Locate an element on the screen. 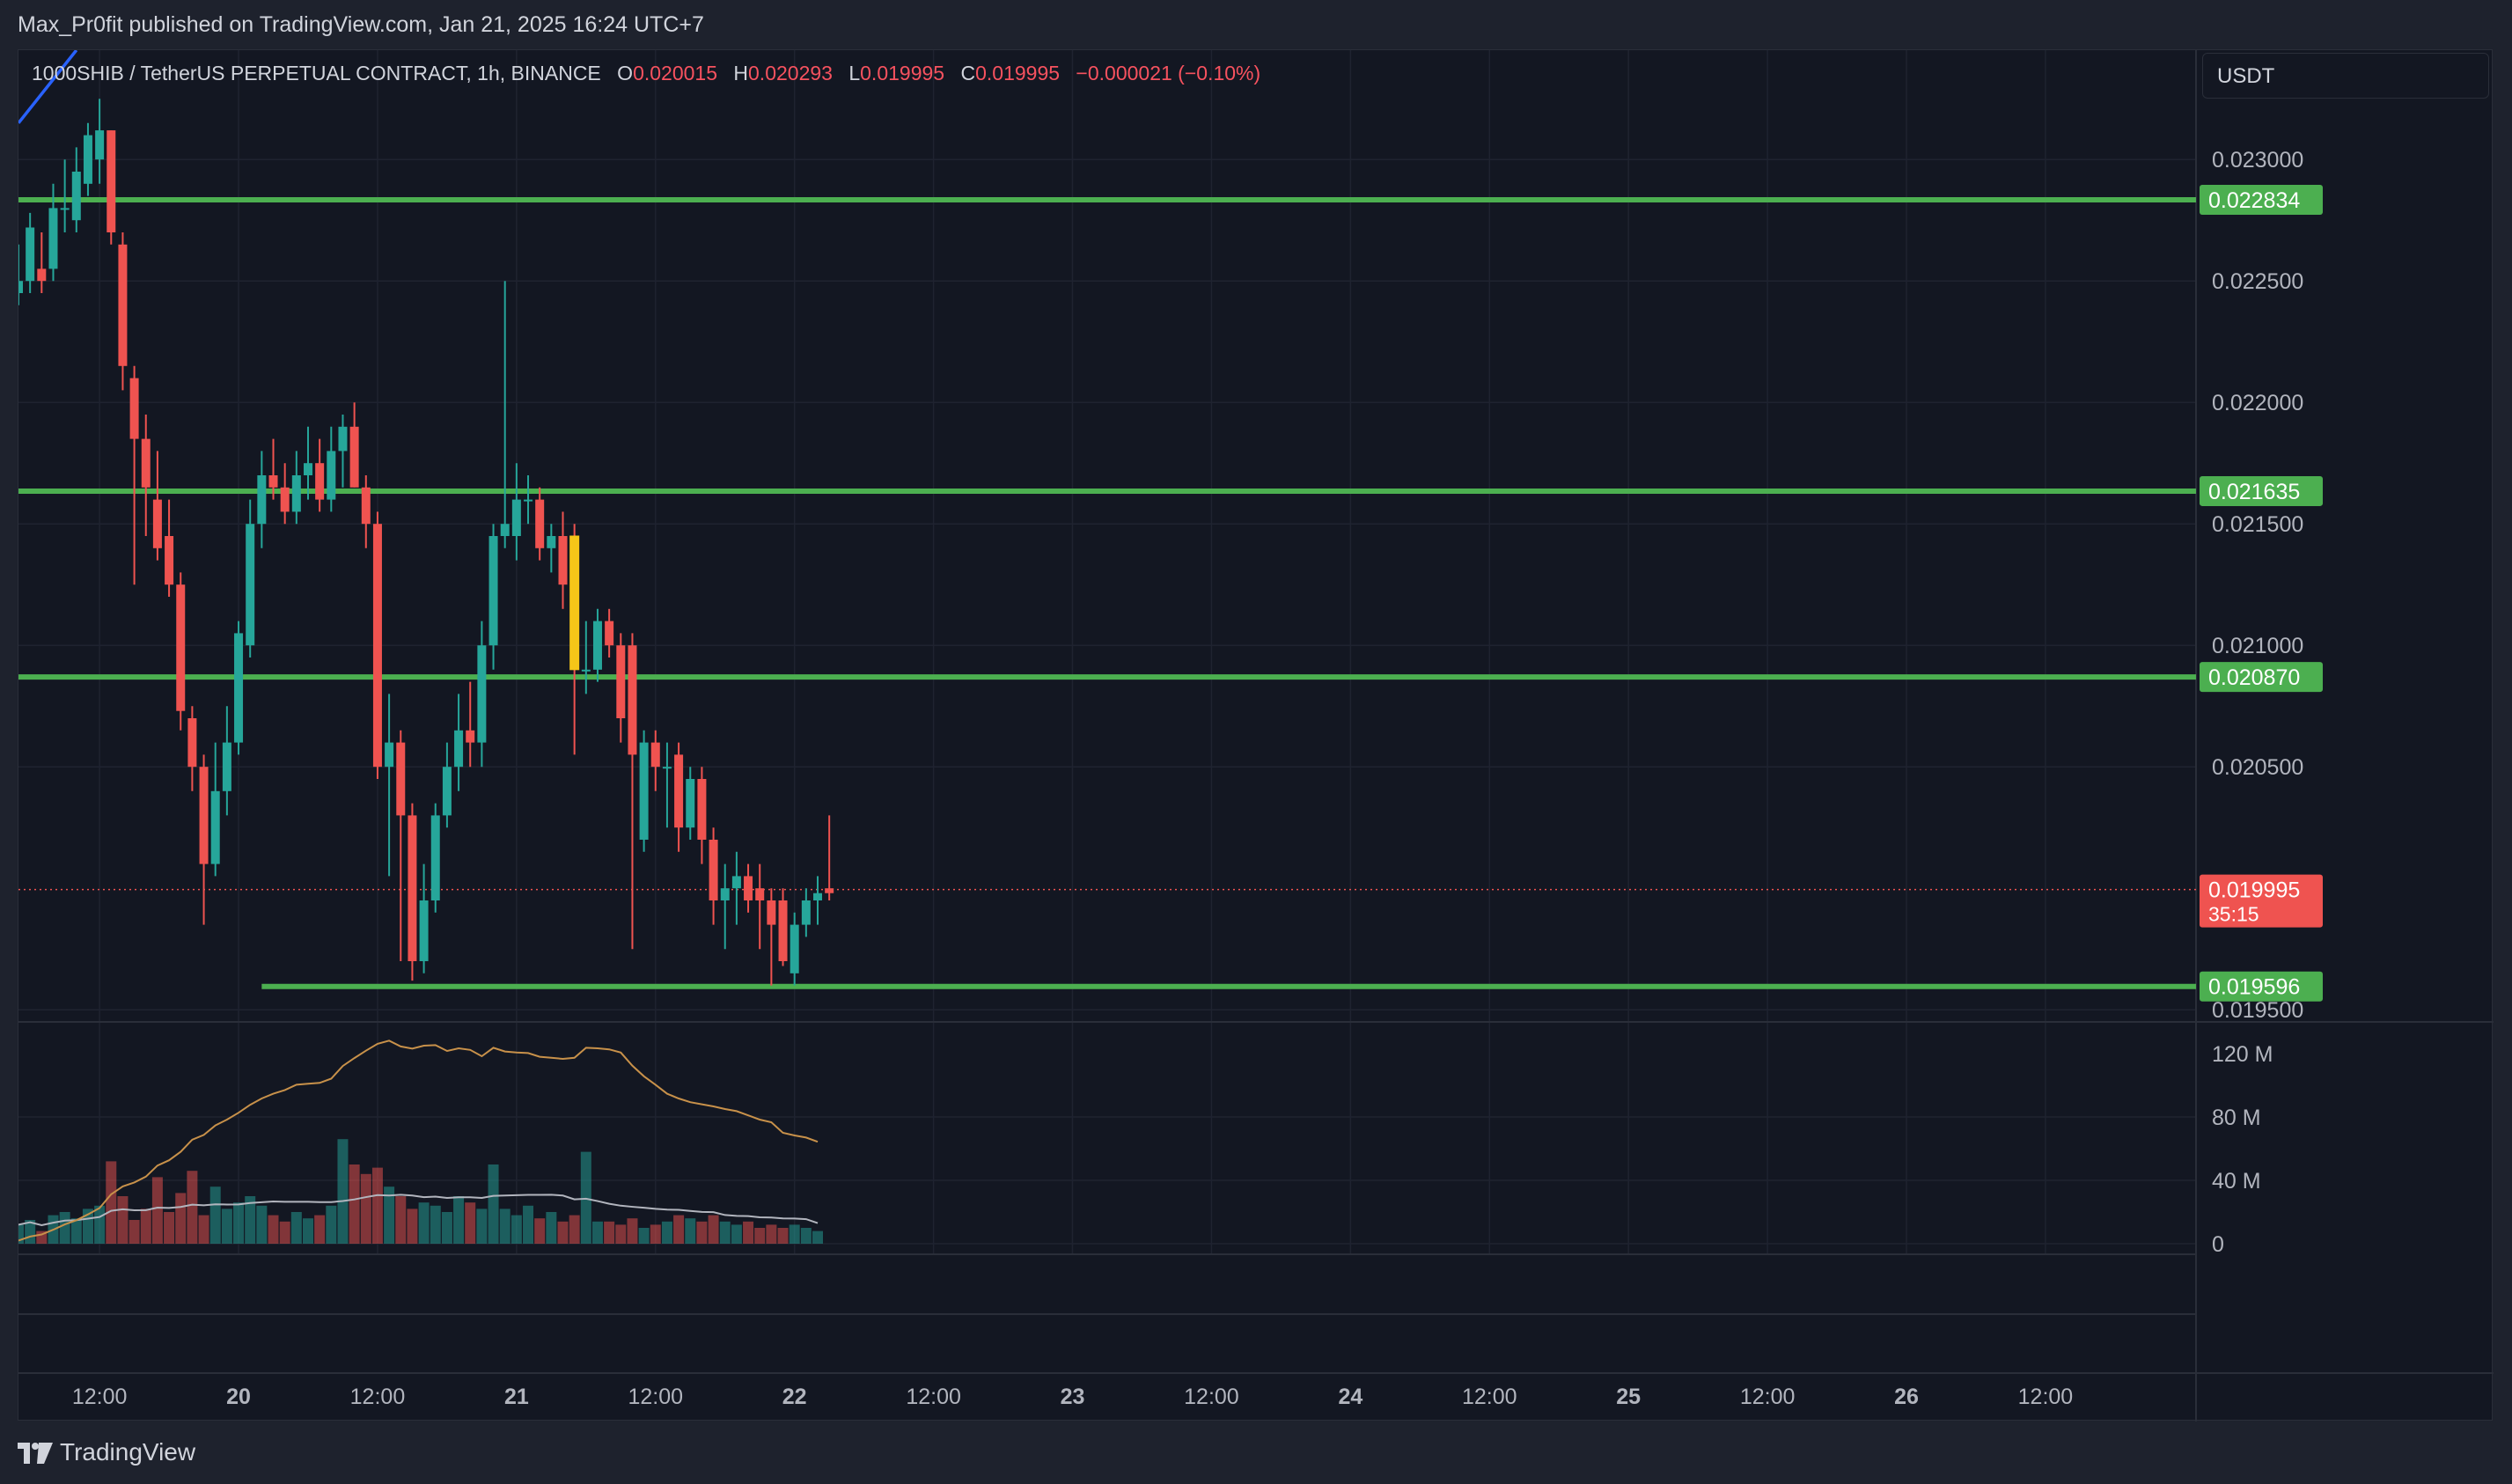 This screenshot has height=1484, width=2512. currency-selector: USDT is located at coordinates (2345, 76).